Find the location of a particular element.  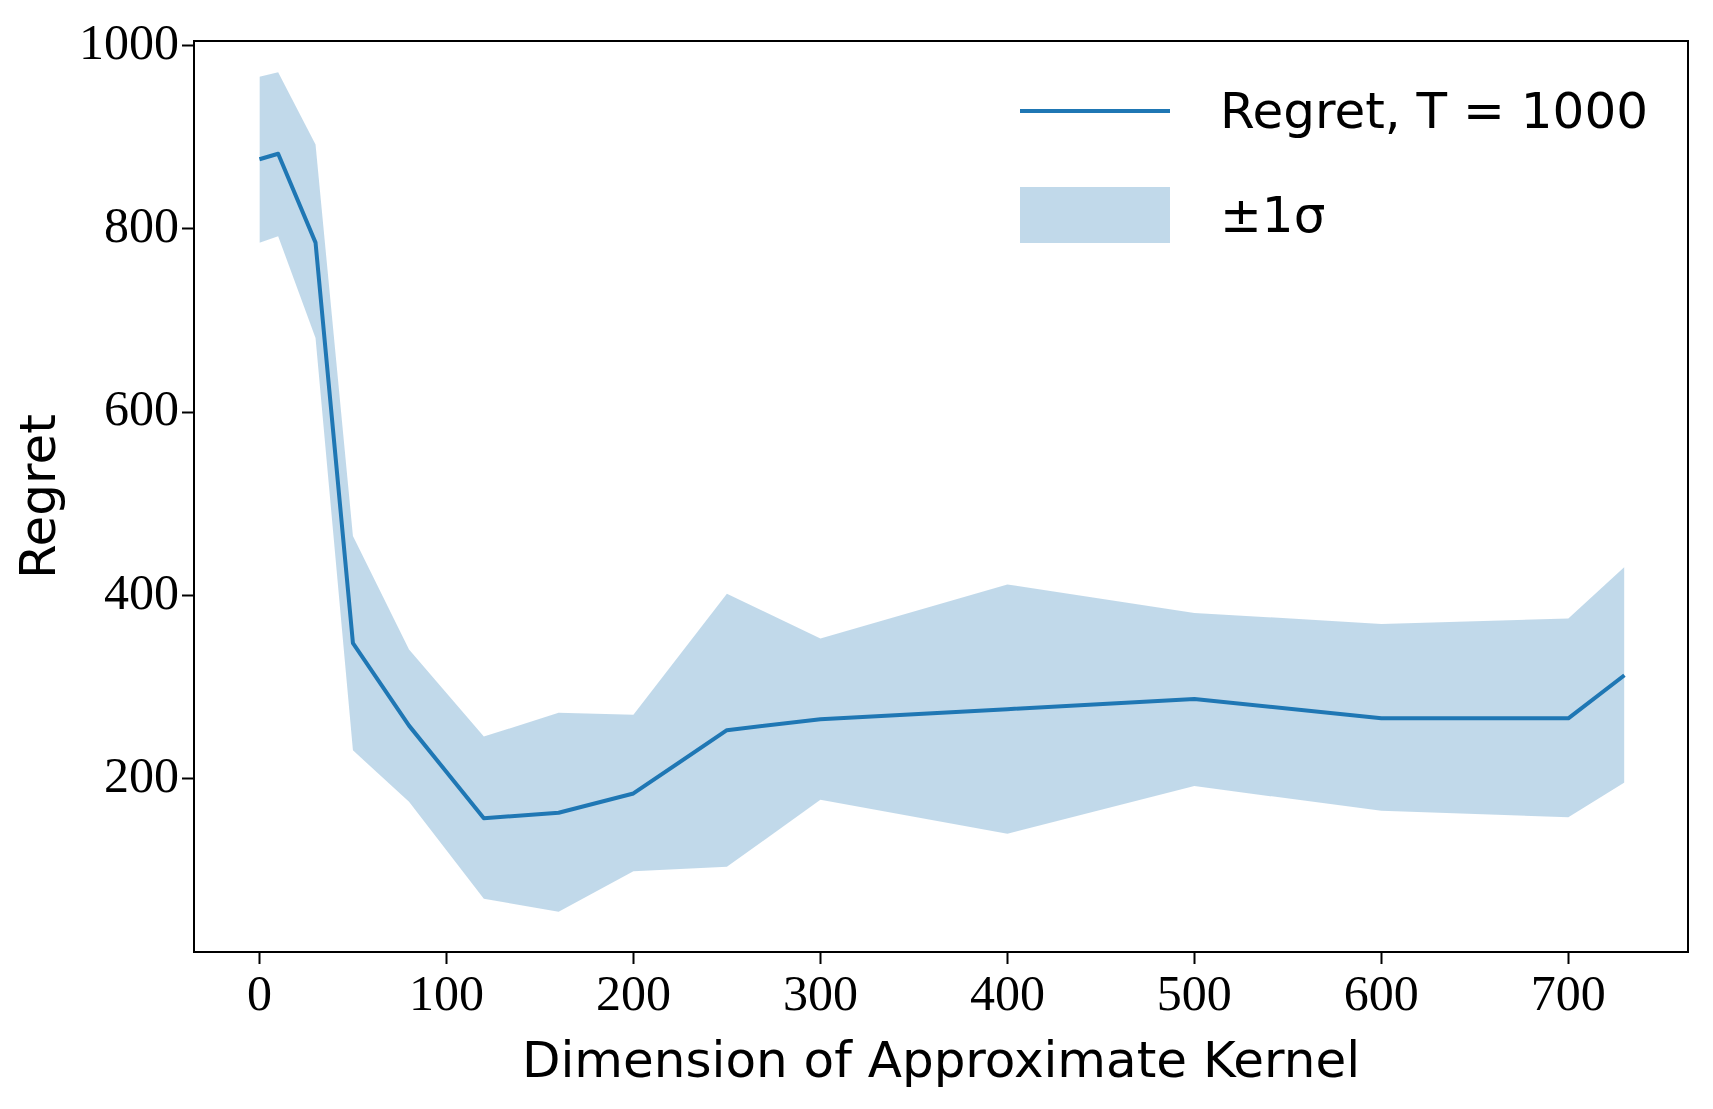

x-tick-label: 600 is located at coordinates (1381, 993).